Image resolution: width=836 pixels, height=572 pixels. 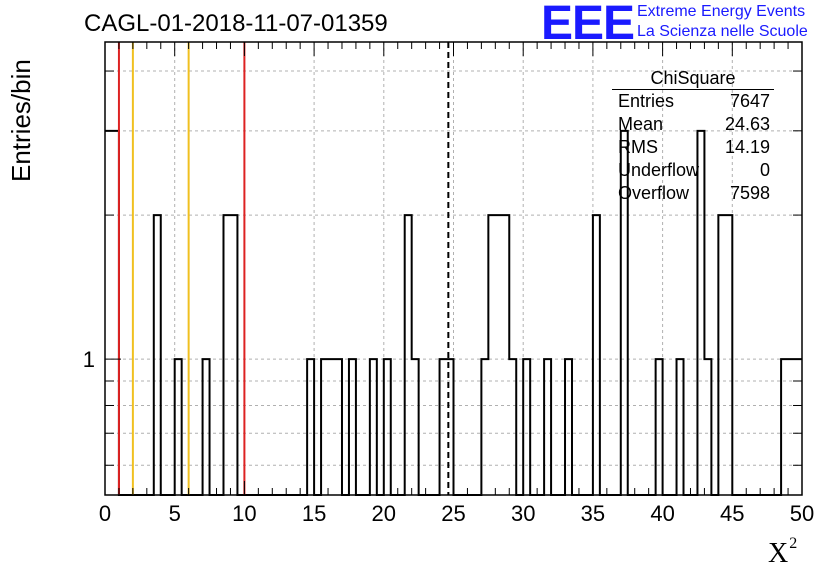 What do you see at coordinates (693, 124) in the screenshot?
I see `stats-row: Mean 24.63` at bounding box center [693, 124].